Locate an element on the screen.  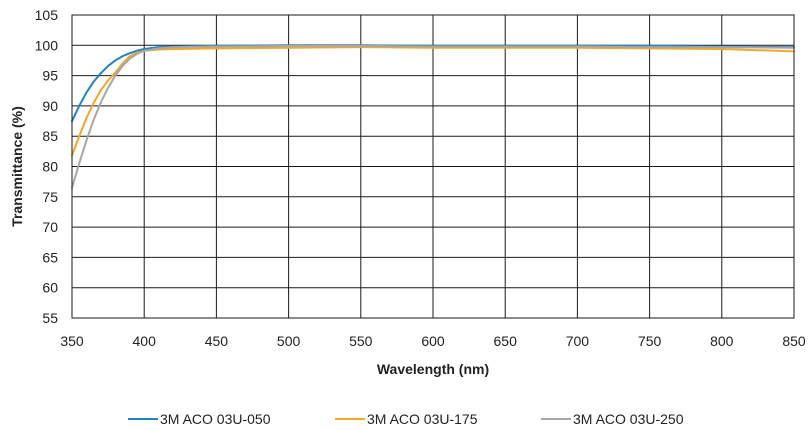
legend-item: 3M ACO 03U-250 is located at coordinates (612, 419).